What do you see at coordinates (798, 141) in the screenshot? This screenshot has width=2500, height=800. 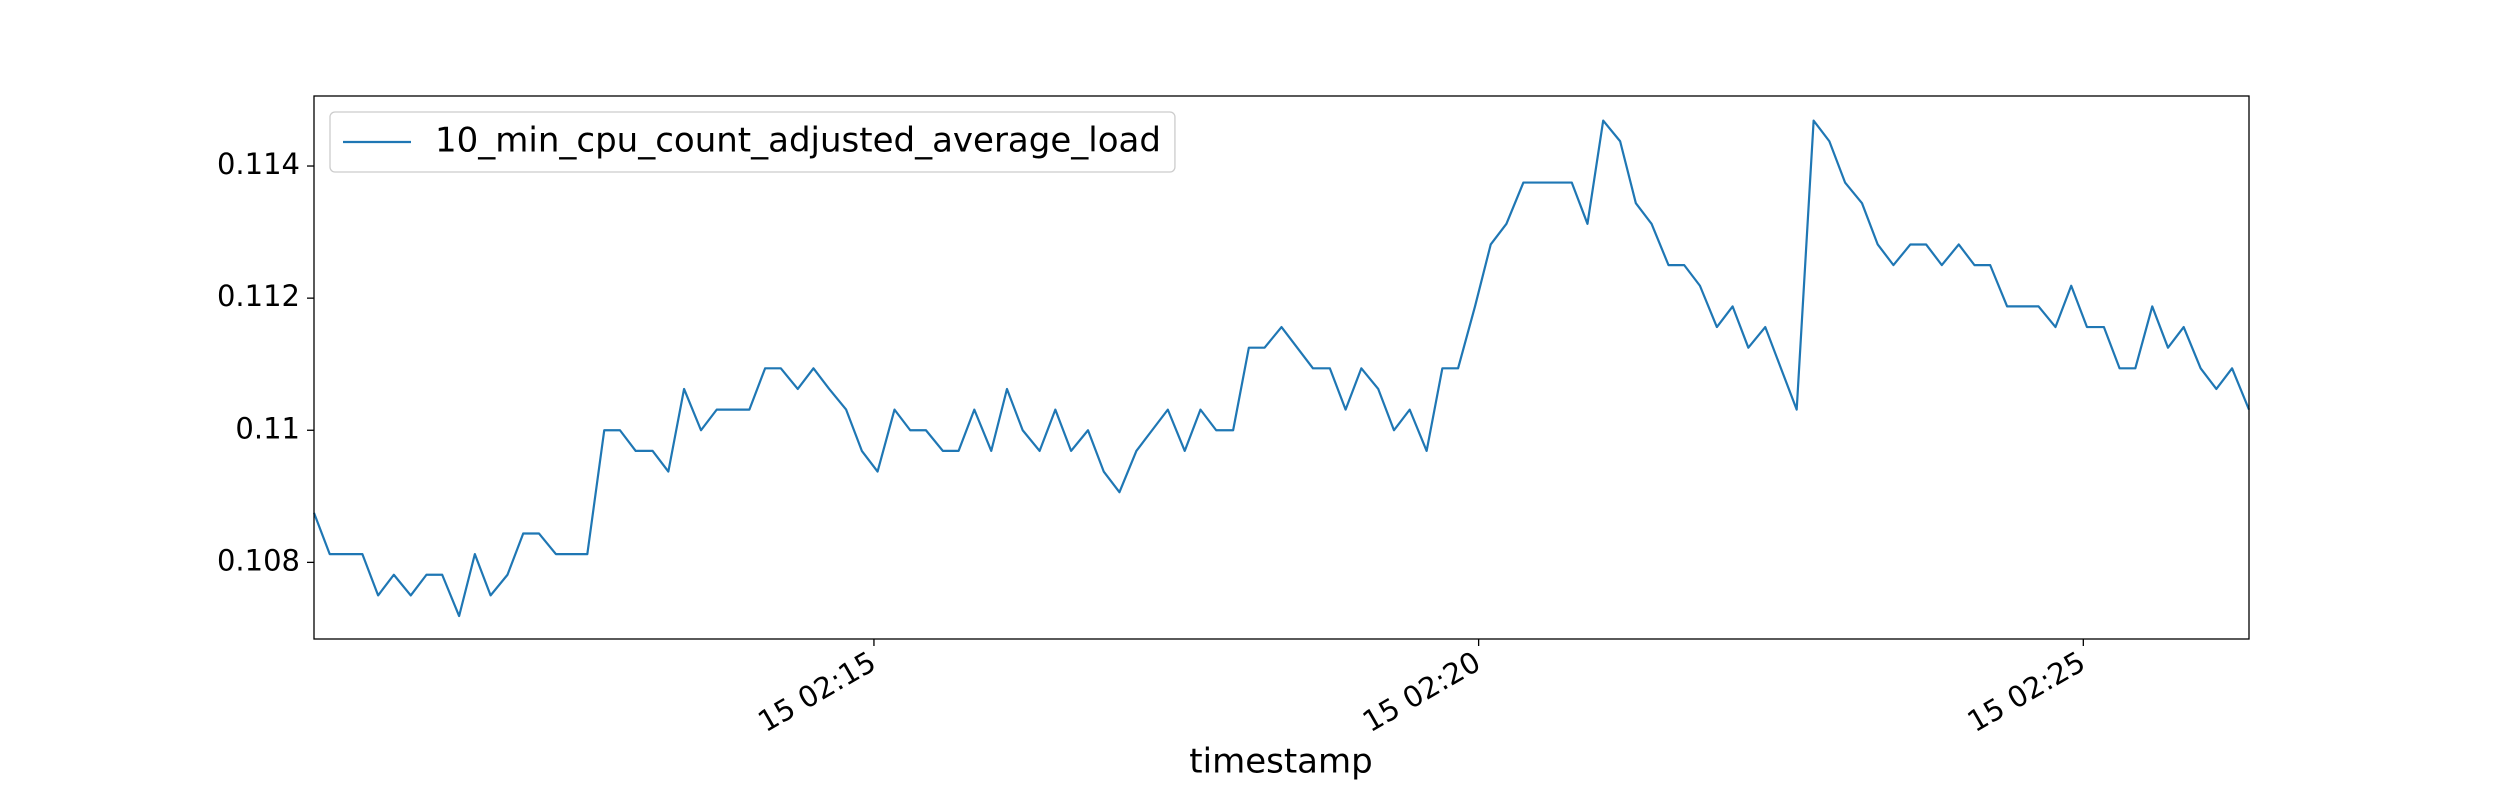 I see `legend-label: 10_min_cpu_count_adjusted_average_load` at bounding box center [798, 141].